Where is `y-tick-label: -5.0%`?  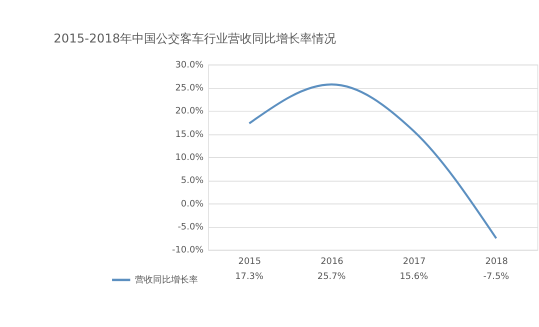 y-tick-label: -5.0% is located at coordinates (191, 227).